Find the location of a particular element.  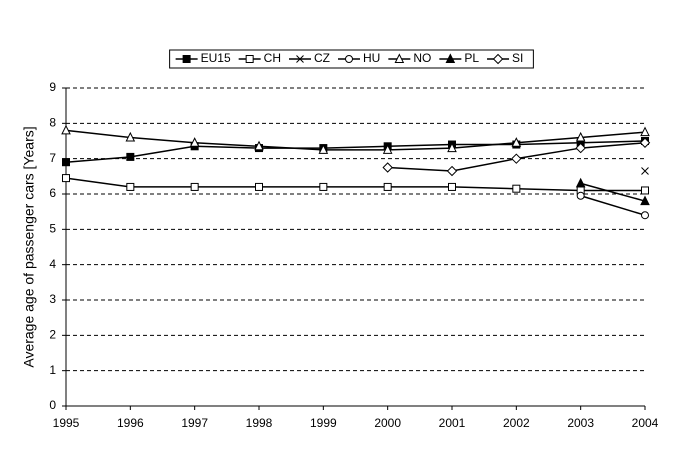

y-tick-label: 1 is located at coordinates (52, 370).